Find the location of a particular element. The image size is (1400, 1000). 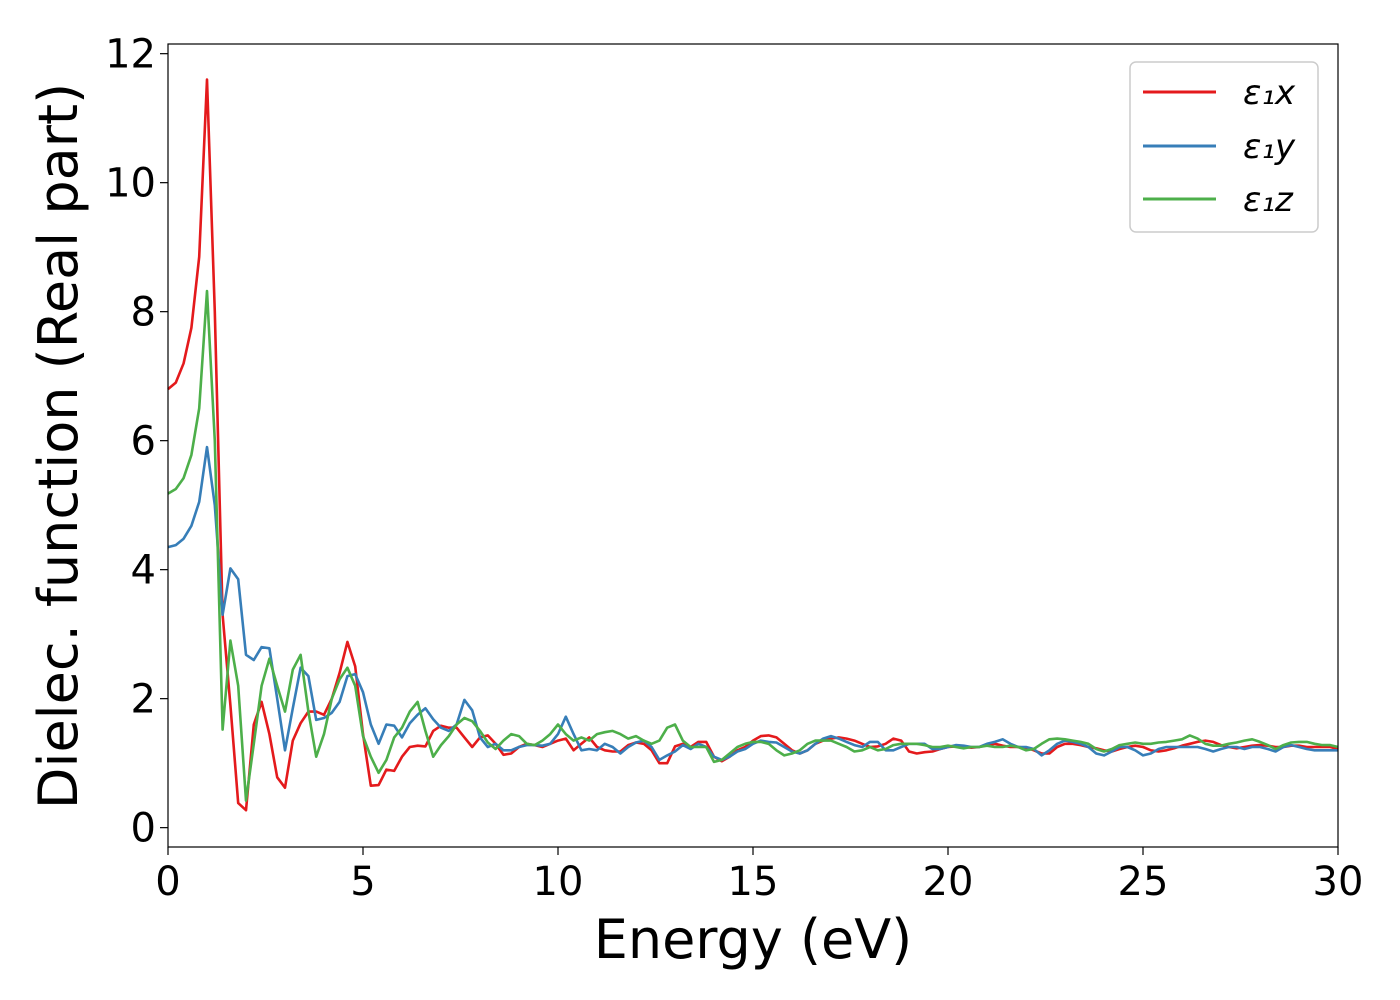

x-tick-label: 20 is located at coordinates (948, 882).